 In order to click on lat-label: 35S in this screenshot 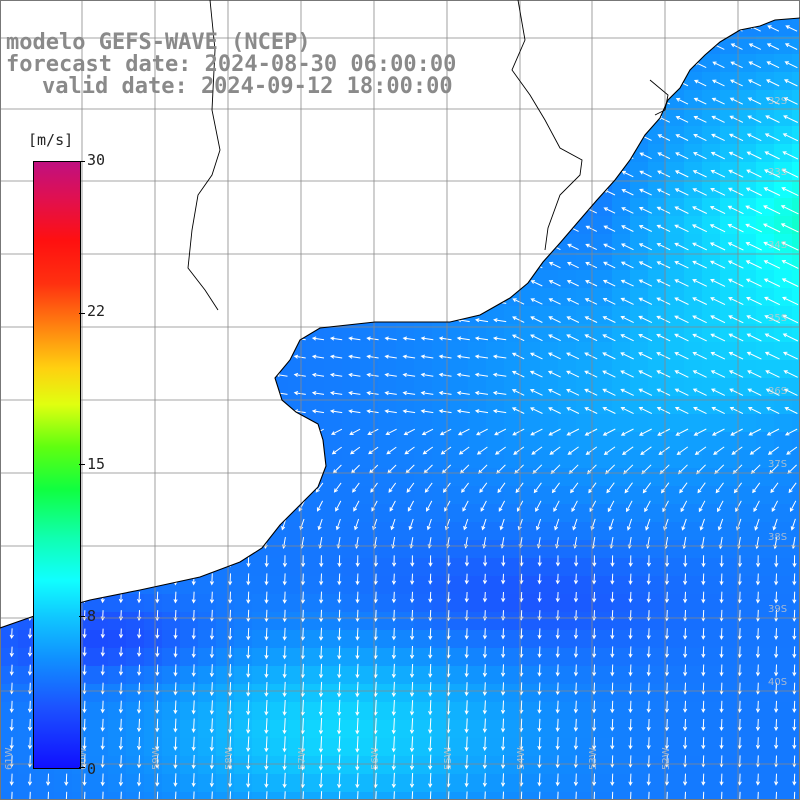, I will do `click(777, 318)`.